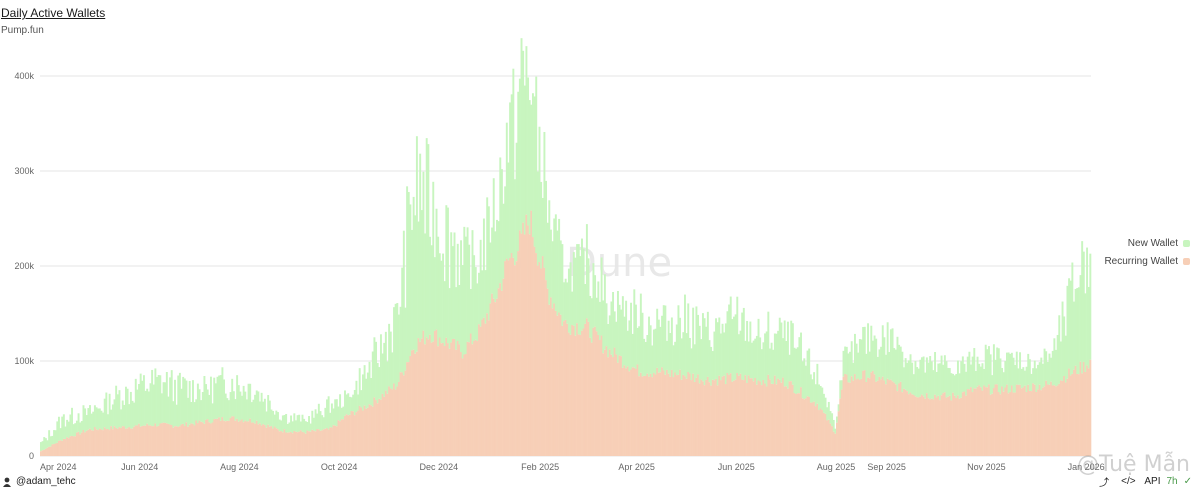 This screenshot has height=495, width=1200. Describe the element at coordinates (1104, 483) in the screenshot. I see `share-icon: ⤴` at that location.